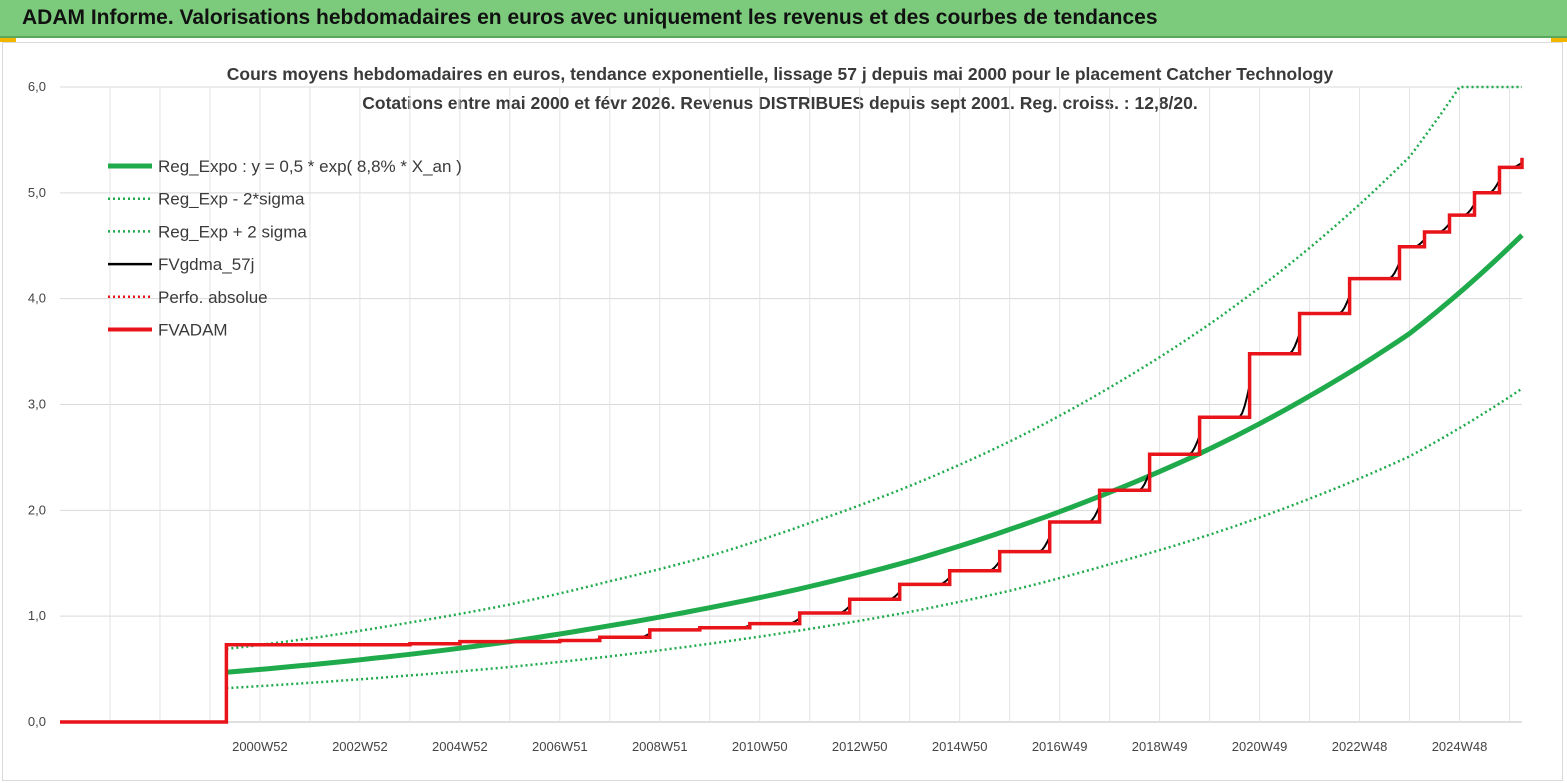 The width and height of the screenshot is (1567, 783). I want to click on x-tick-label: 2024W48, so click(1460, 746).